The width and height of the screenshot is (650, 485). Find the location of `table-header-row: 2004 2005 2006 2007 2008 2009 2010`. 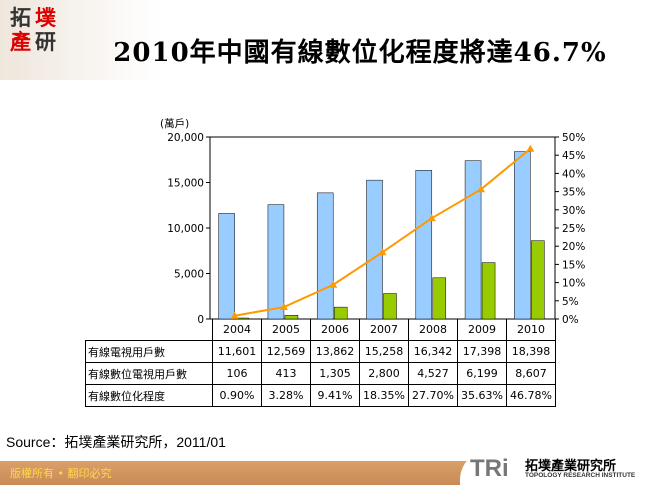

table-header-row: 2004 2005 2006 2007 2008 2009 2010 is located at coordinates (321, 330).